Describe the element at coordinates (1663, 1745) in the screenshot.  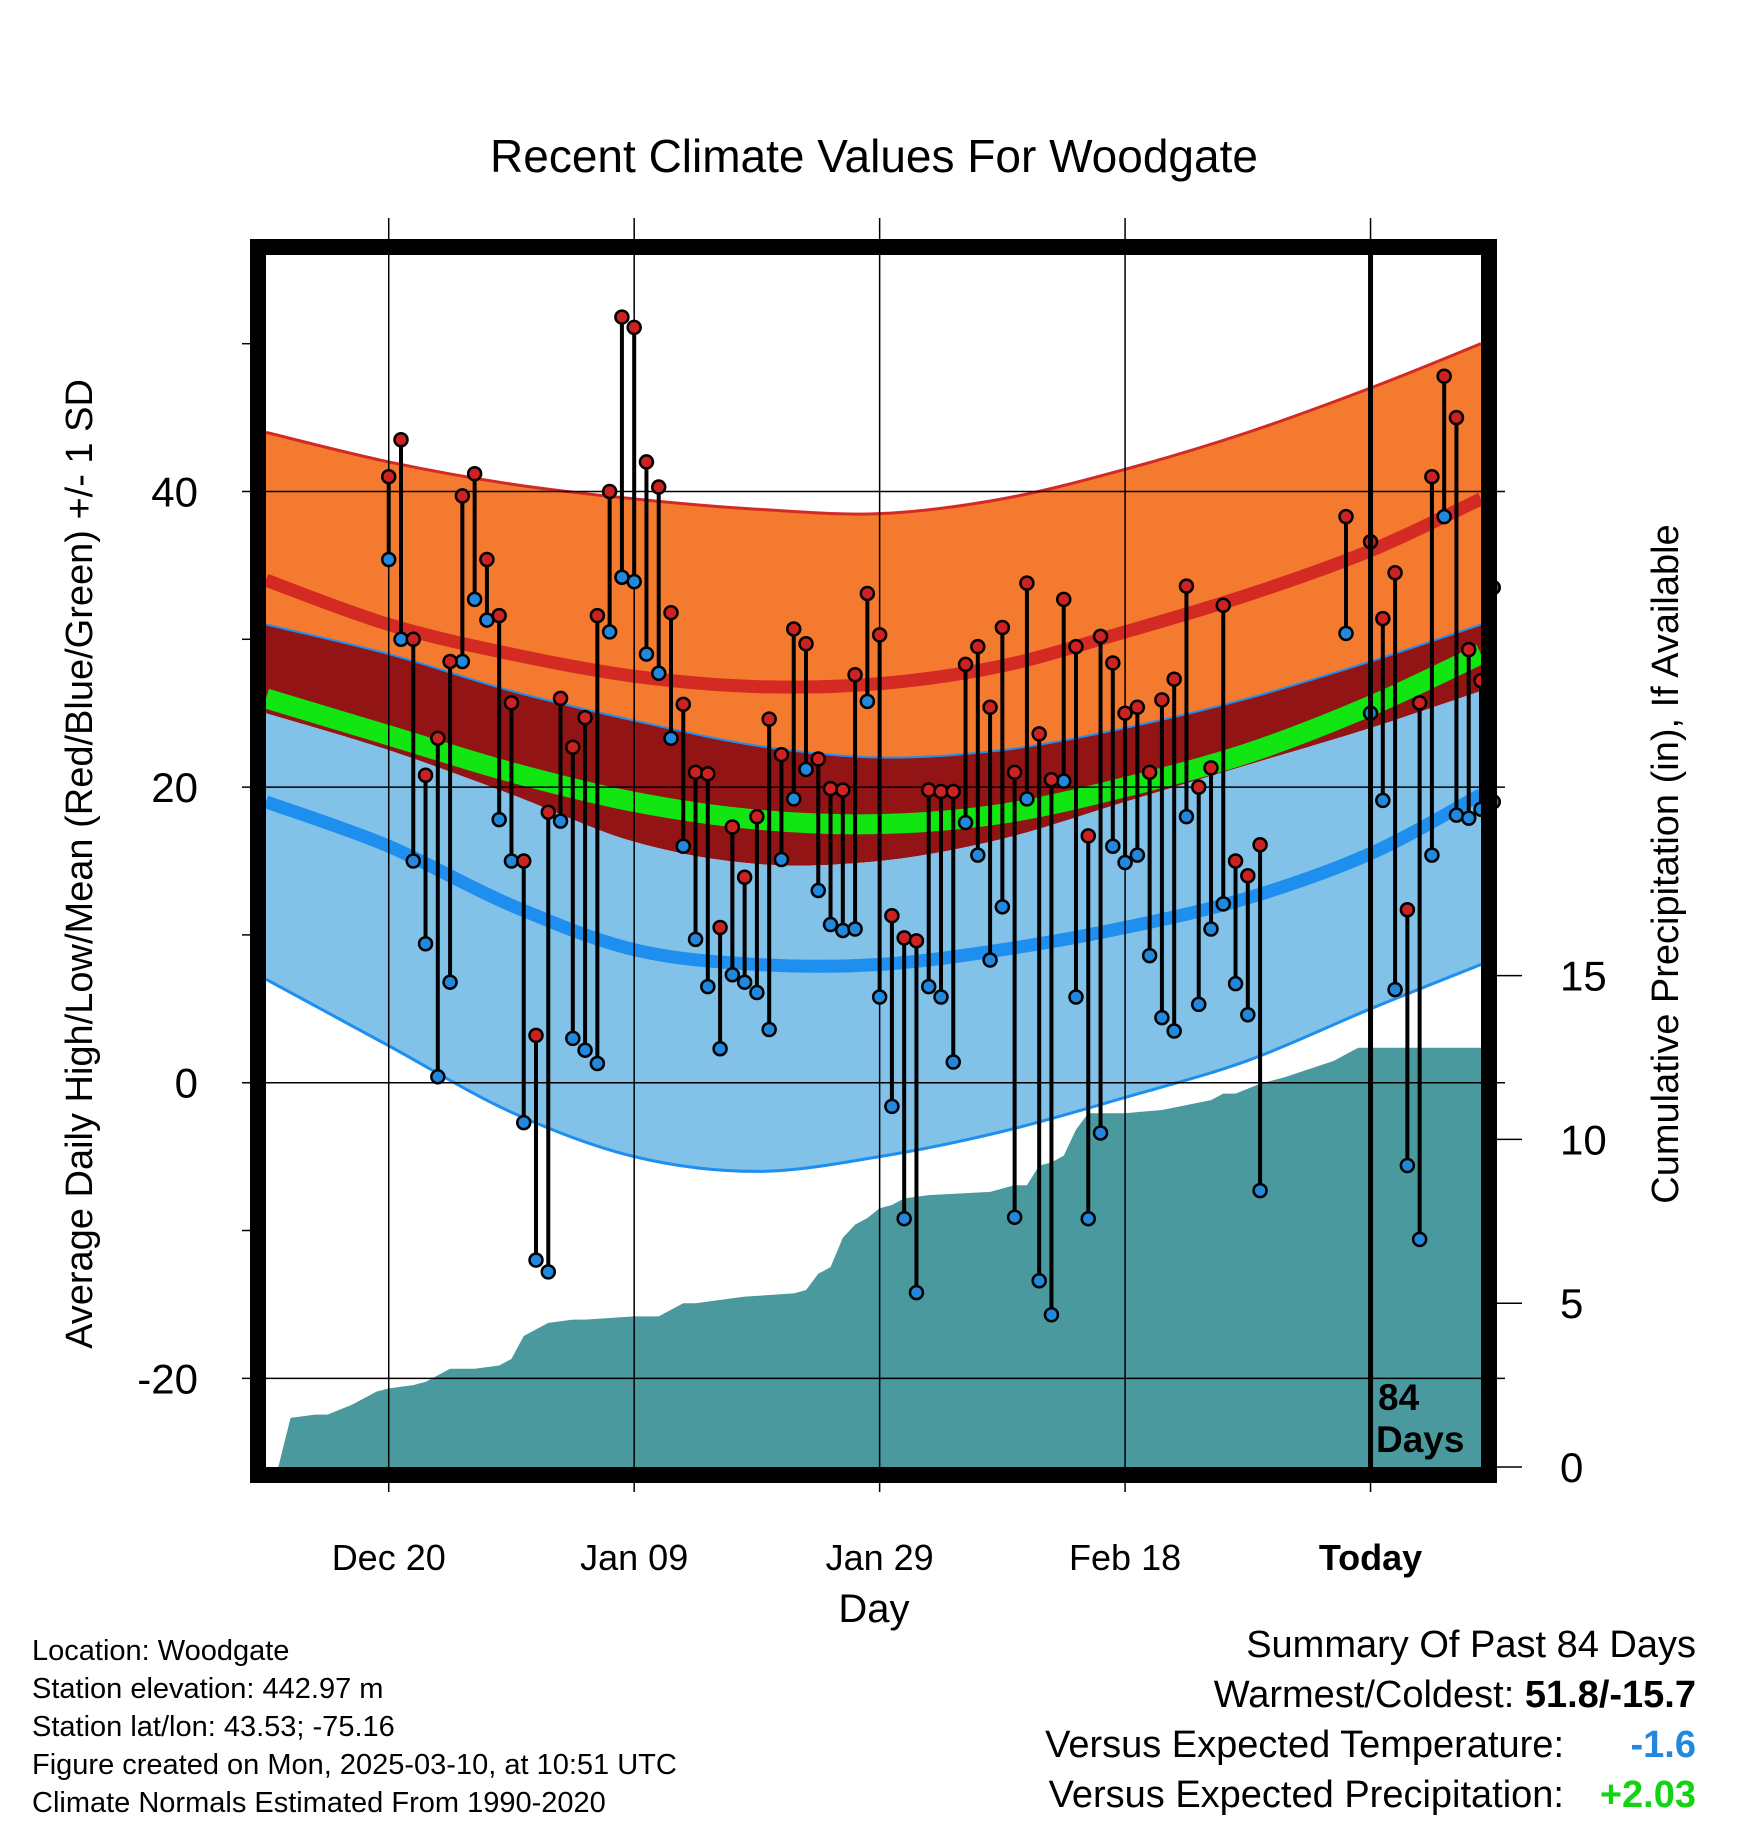
I see `temp-value: -1.6` at that location.